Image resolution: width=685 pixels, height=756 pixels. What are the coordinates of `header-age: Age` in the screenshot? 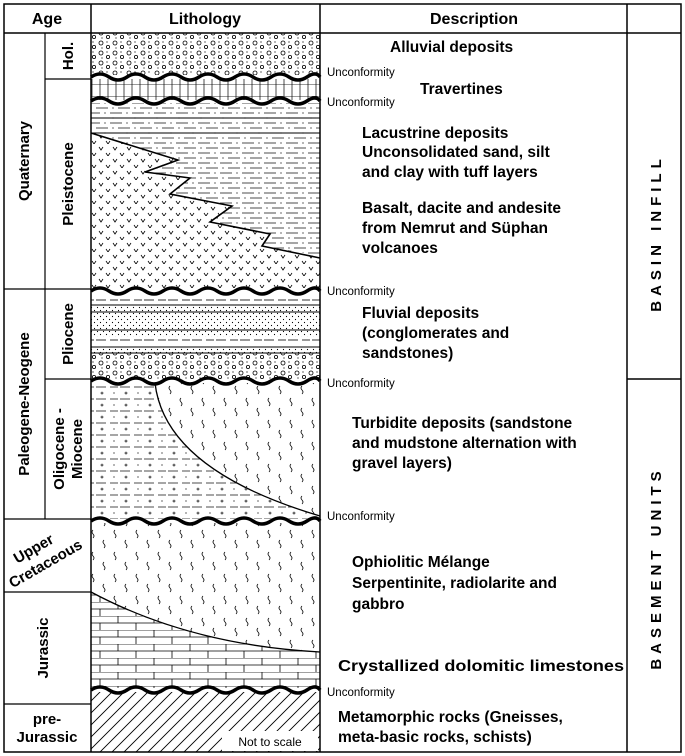 It's located at (47, 19).